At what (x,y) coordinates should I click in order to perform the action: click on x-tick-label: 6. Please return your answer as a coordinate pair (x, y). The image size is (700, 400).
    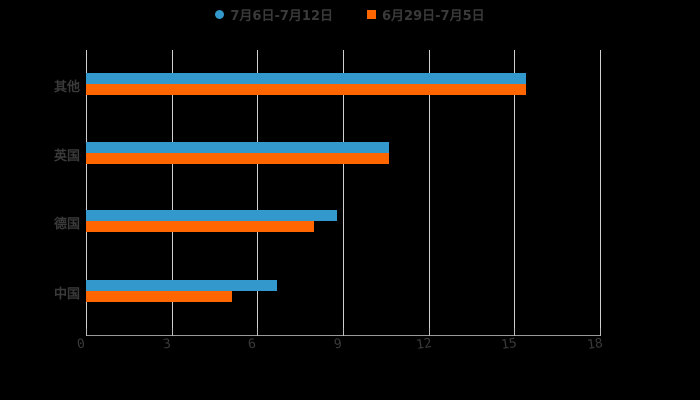
    Looking at the image, I should click on (252, 344).